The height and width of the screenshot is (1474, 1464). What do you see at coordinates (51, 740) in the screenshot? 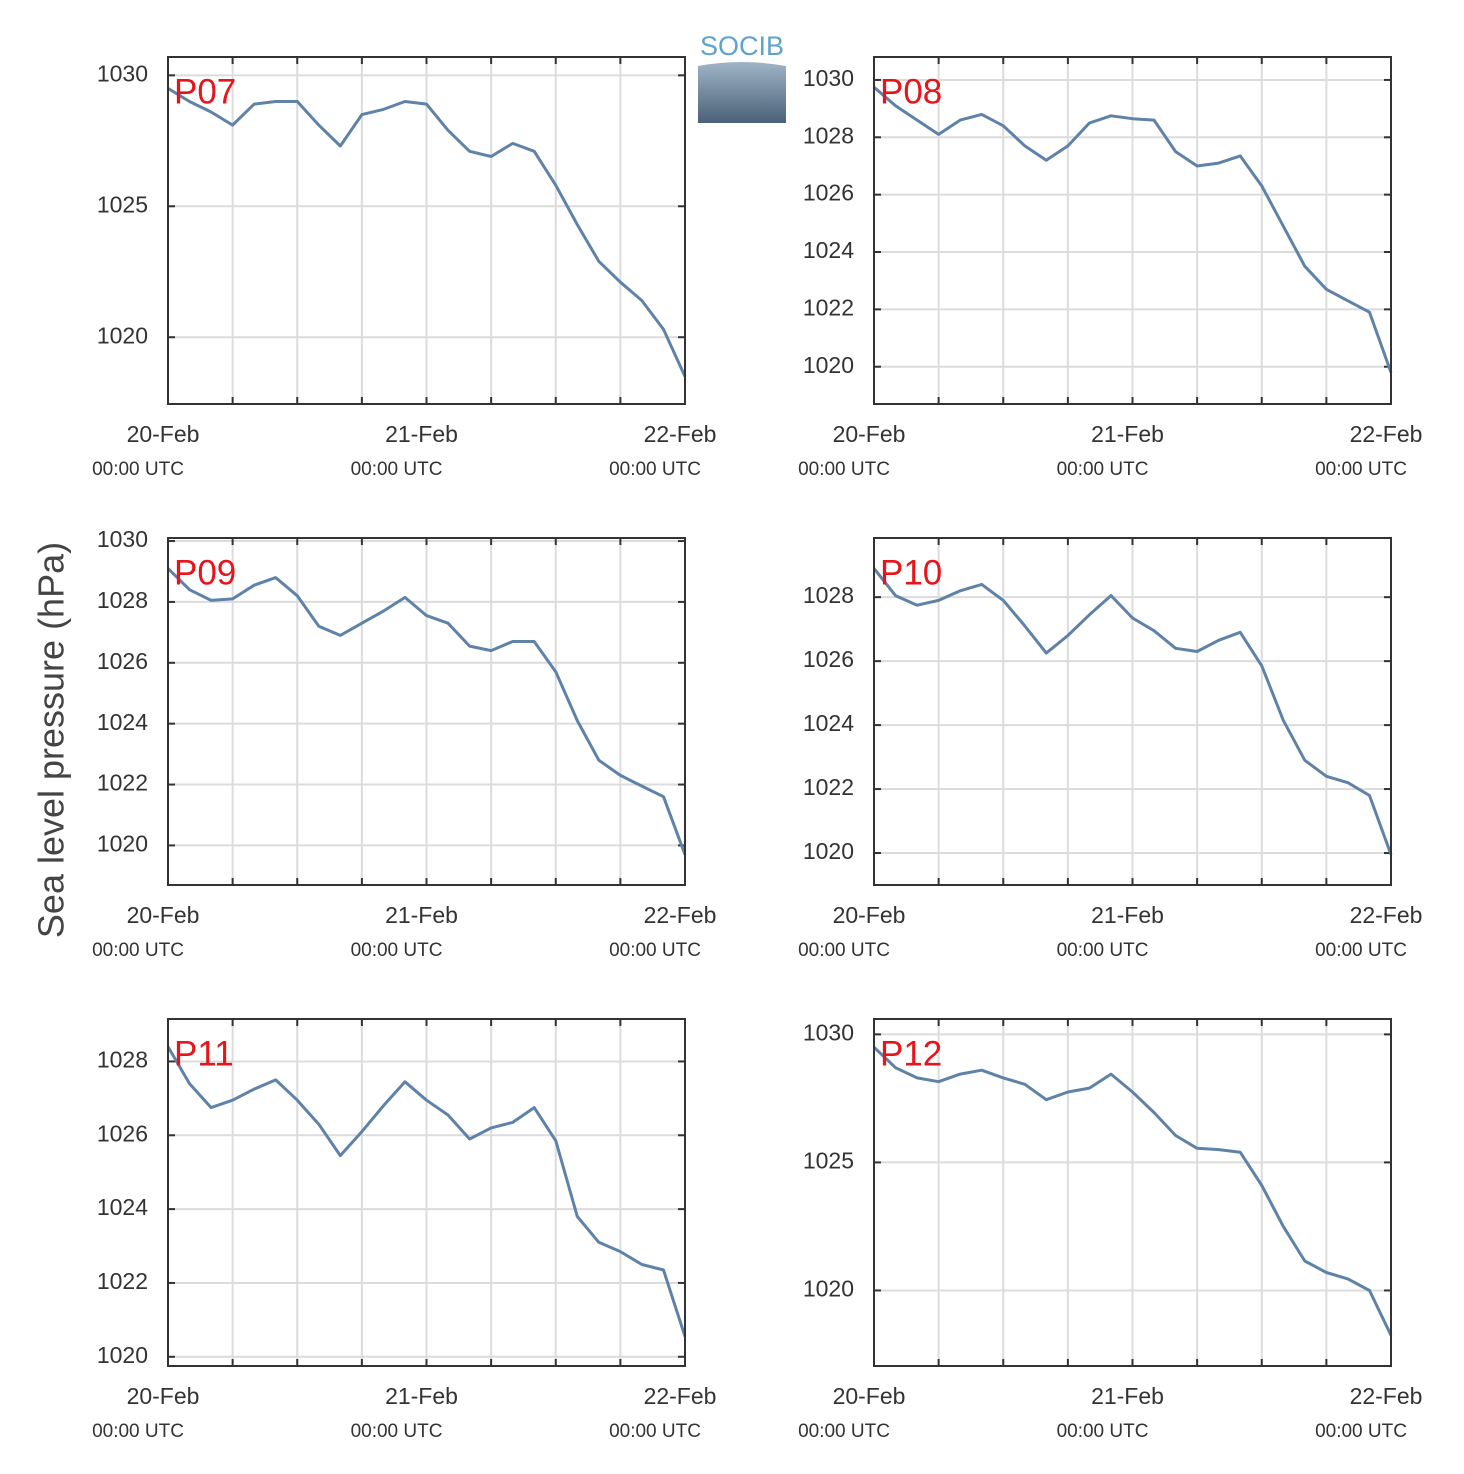
I see `y-axis-label: Sea level pressure (hPa)` at bounding box center [51, 740].